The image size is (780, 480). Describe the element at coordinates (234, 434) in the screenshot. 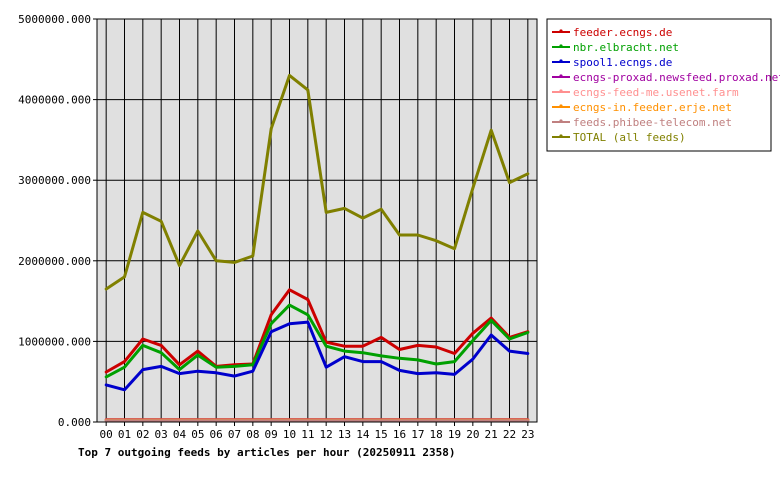

I see `x-tick-label: 07` at that location.